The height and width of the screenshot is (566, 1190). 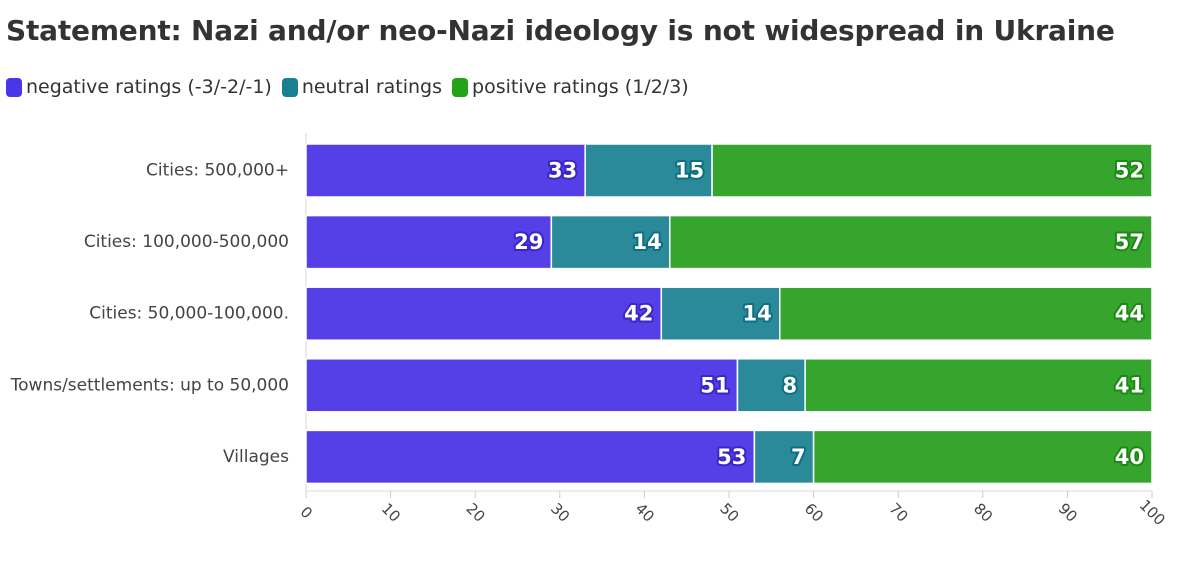 What do you see at coordinates (689, 171) in the screenshot?
I see `bar-value-1-0: 15` at bounding box center [689, 171].